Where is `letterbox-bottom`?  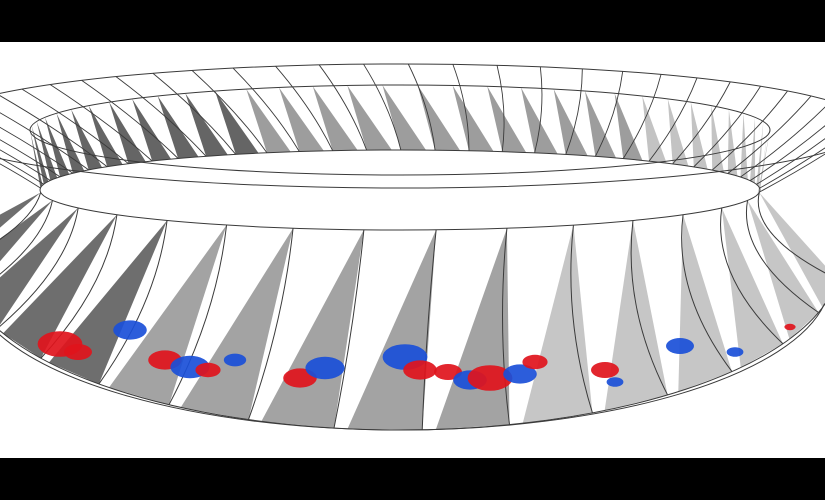
letterbox-bottom is located at coordinates (412, 479).